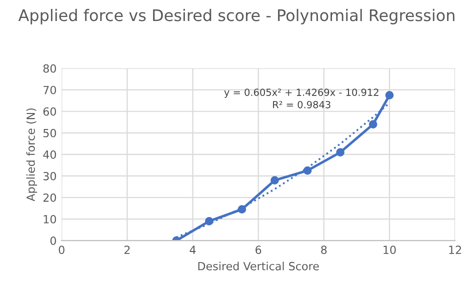 This screenshot has height=297, width=474. I want to click on x-tick-label: 10, so click(390, 250).